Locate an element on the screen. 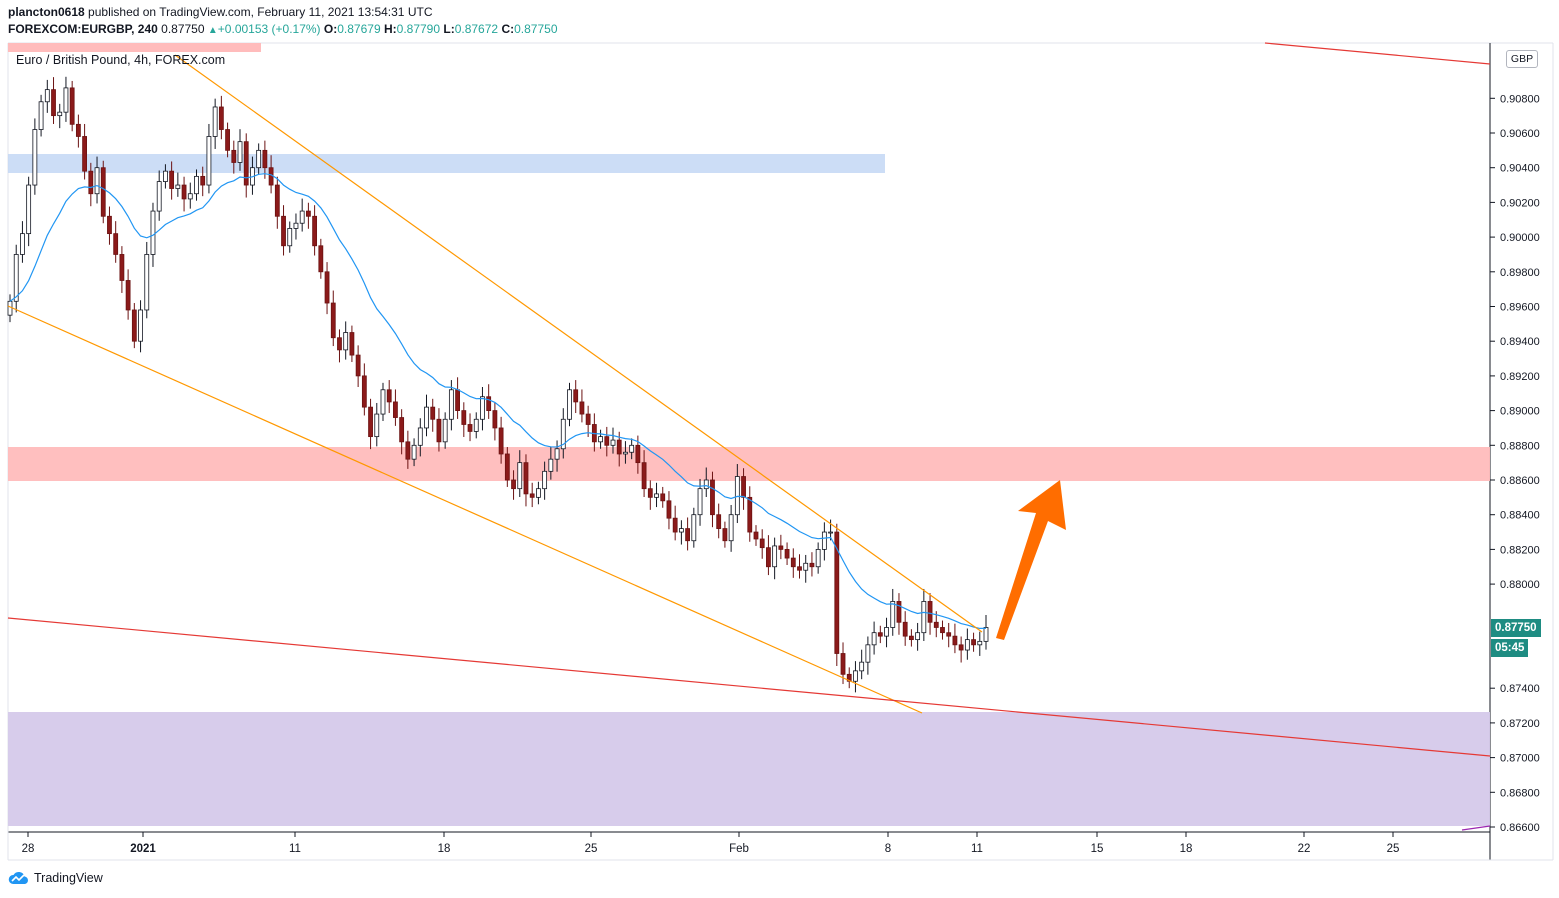  resistance-zone-blue is located at coordinates (446, 163).